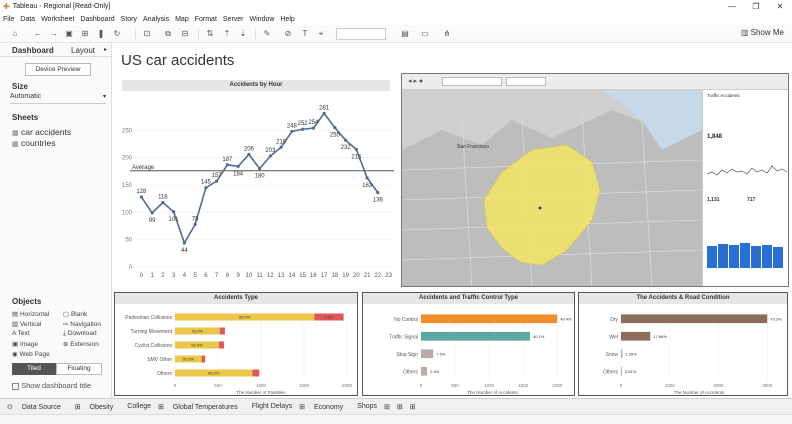  Describe the element at coordinates (210, 33) in the screenshot. I see `swap-icon: ⇅` at that location.